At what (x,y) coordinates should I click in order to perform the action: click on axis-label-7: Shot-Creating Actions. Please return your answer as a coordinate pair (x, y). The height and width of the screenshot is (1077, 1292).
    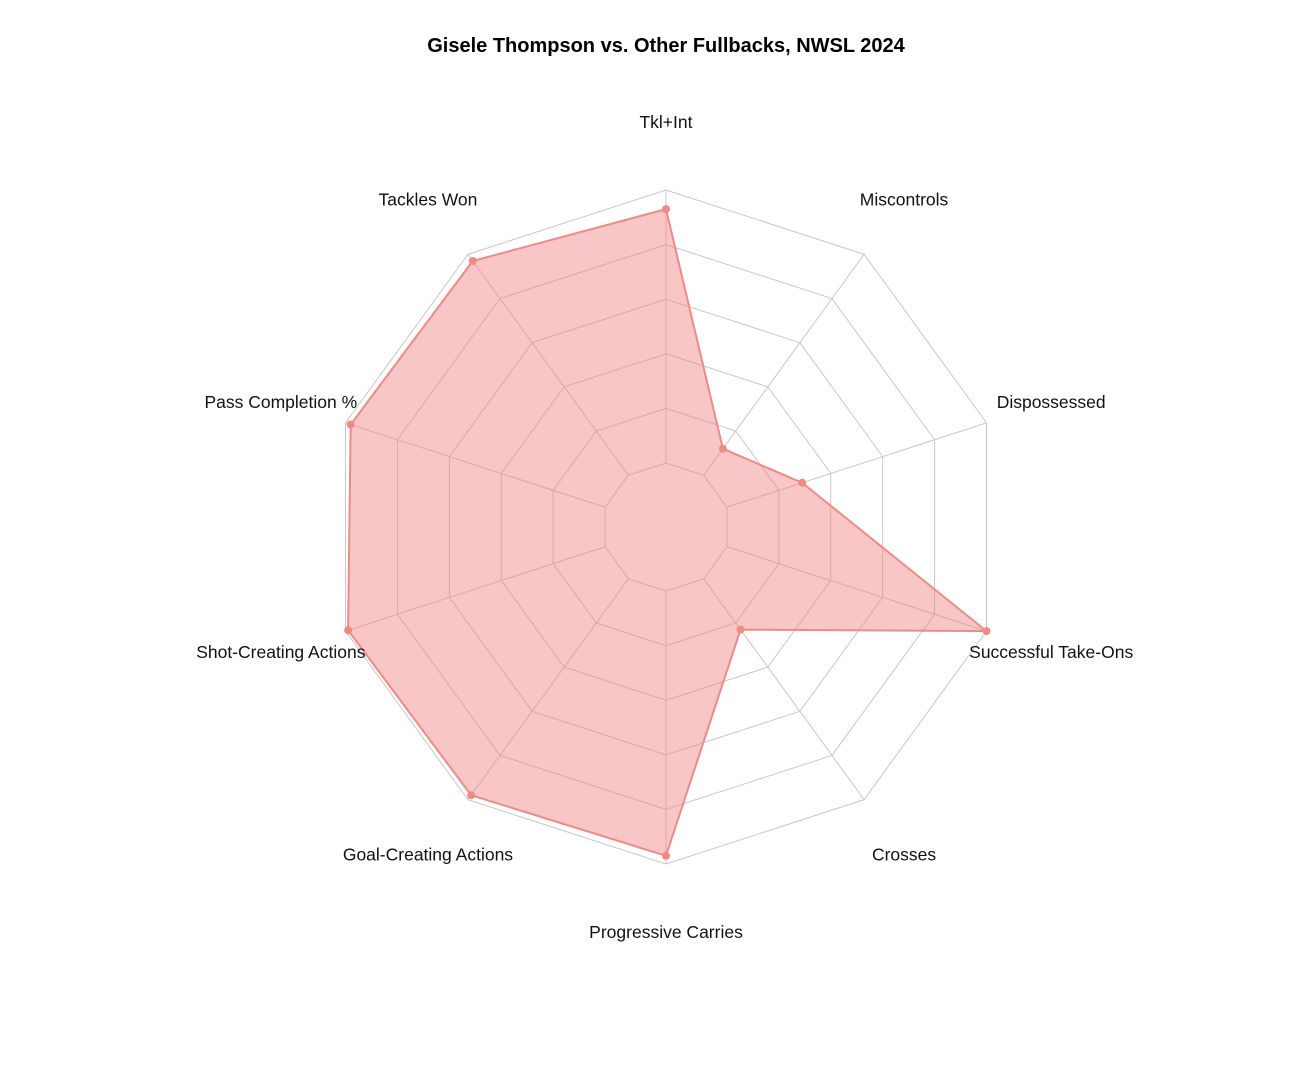
    Looking at the image, I should click on (281, 652).